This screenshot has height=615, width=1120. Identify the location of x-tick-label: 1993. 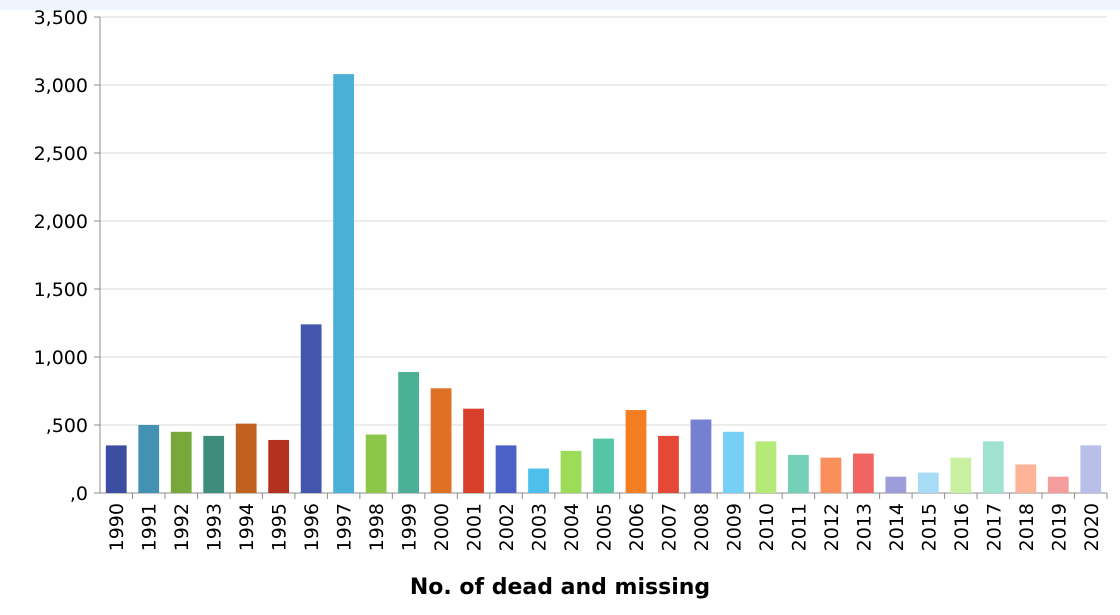
(215, 527).